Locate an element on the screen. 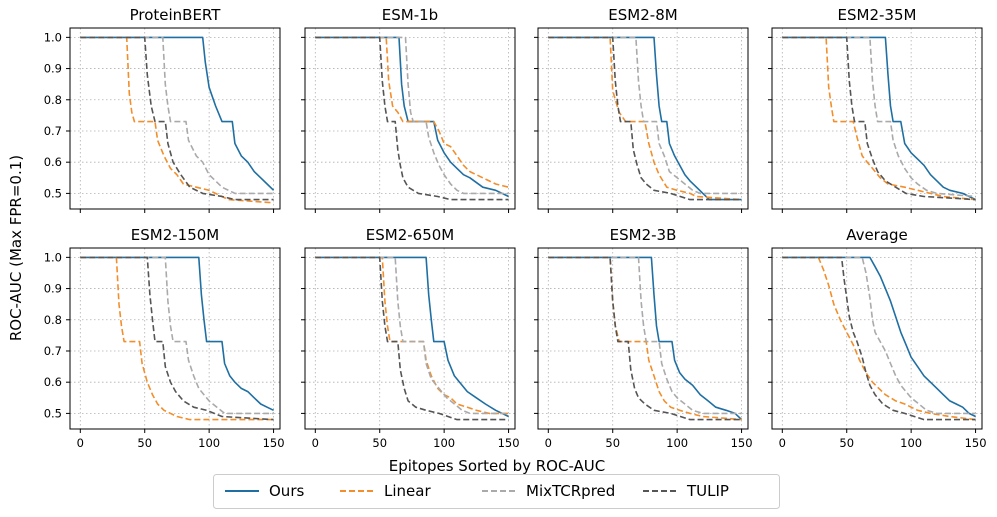 This screenshot has width=997, height=517. subplot-3: ESM2-35M is located at coordinates (875, 109).